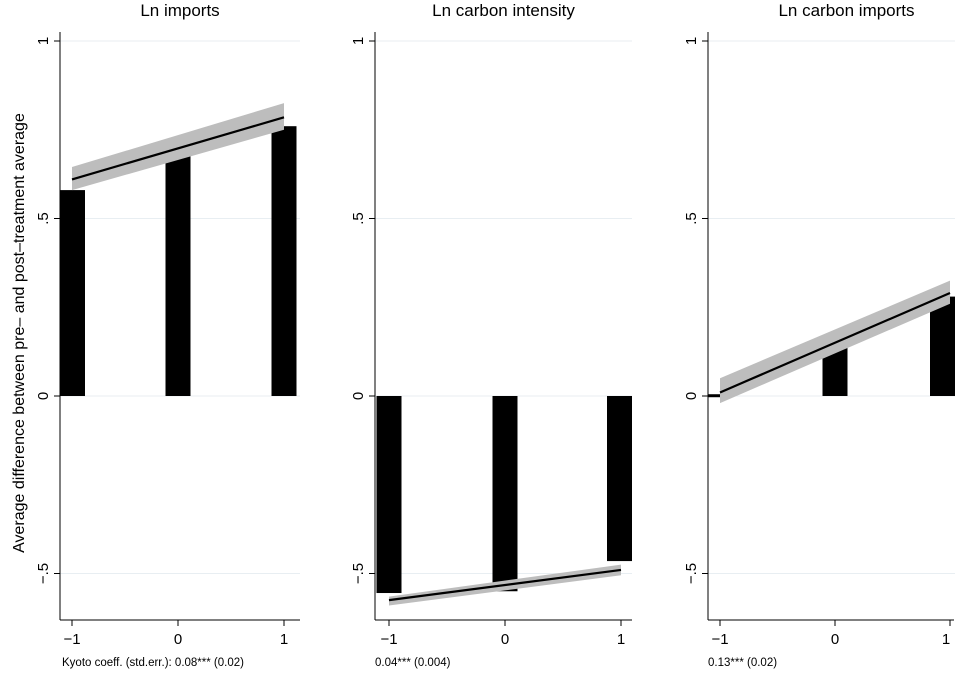 This screenshot has width=955, height=675. I want to click on coefficient-note: 0.13*** (0.02), so click(742, 663).